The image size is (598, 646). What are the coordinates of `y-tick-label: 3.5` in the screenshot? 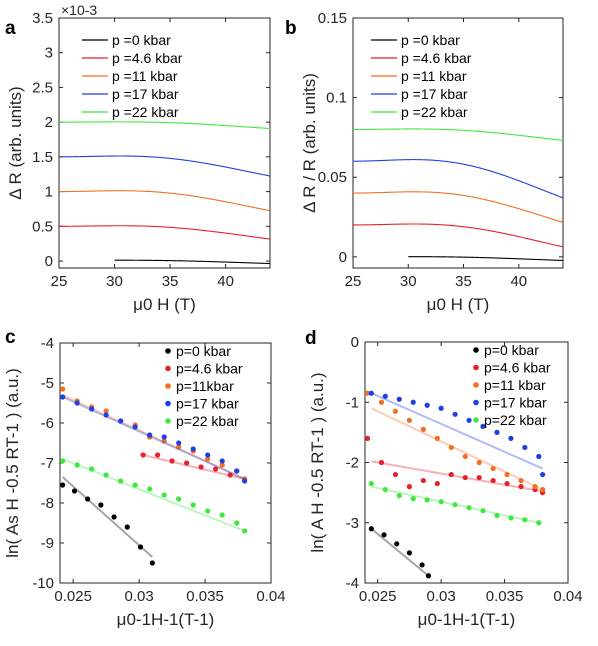 It's located at (42, 18).